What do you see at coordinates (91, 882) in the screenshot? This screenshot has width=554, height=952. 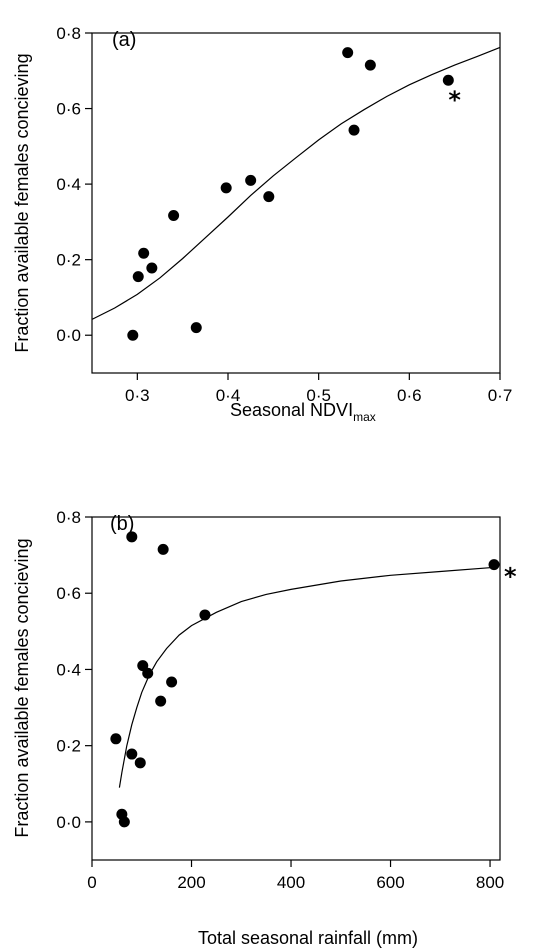 I see `panel-b-x-tick-label: 0` at bounding box center [91, 882].